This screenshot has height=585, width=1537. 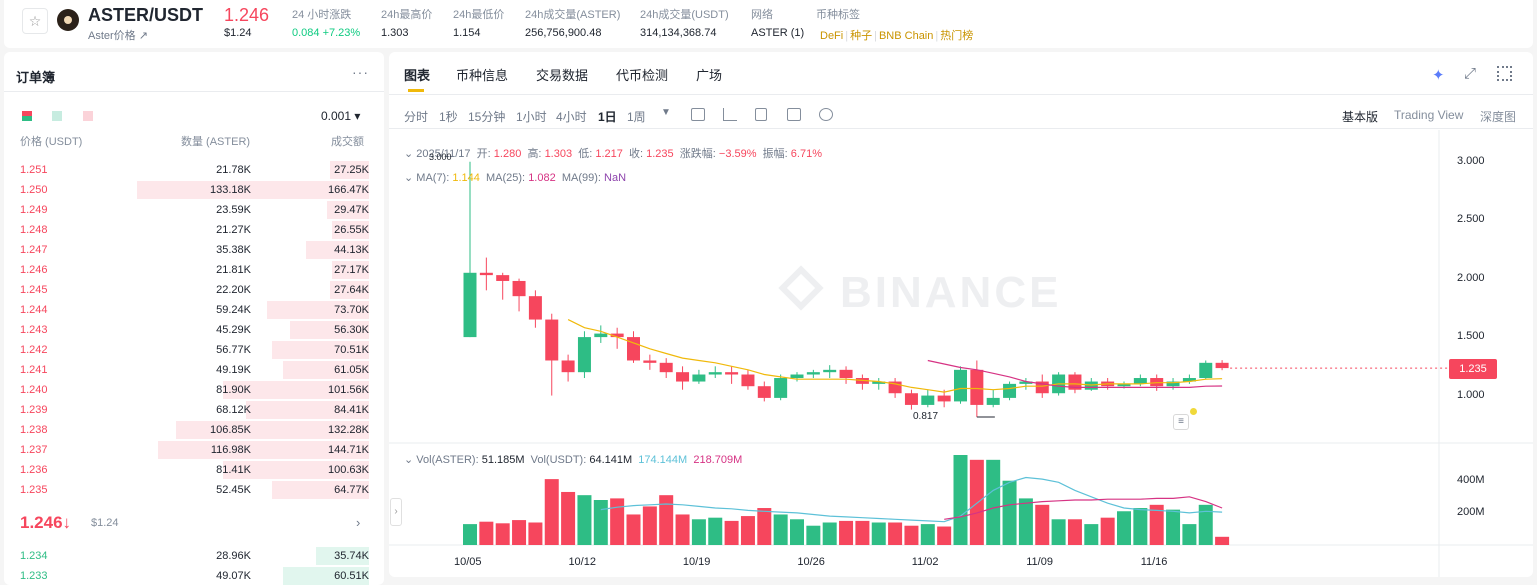 What do you see at coordinates (186, 250) in the screenshot?
I see `orderbook-row: 1.247 35.38K 44.13K` at bounding box center [186, 250].